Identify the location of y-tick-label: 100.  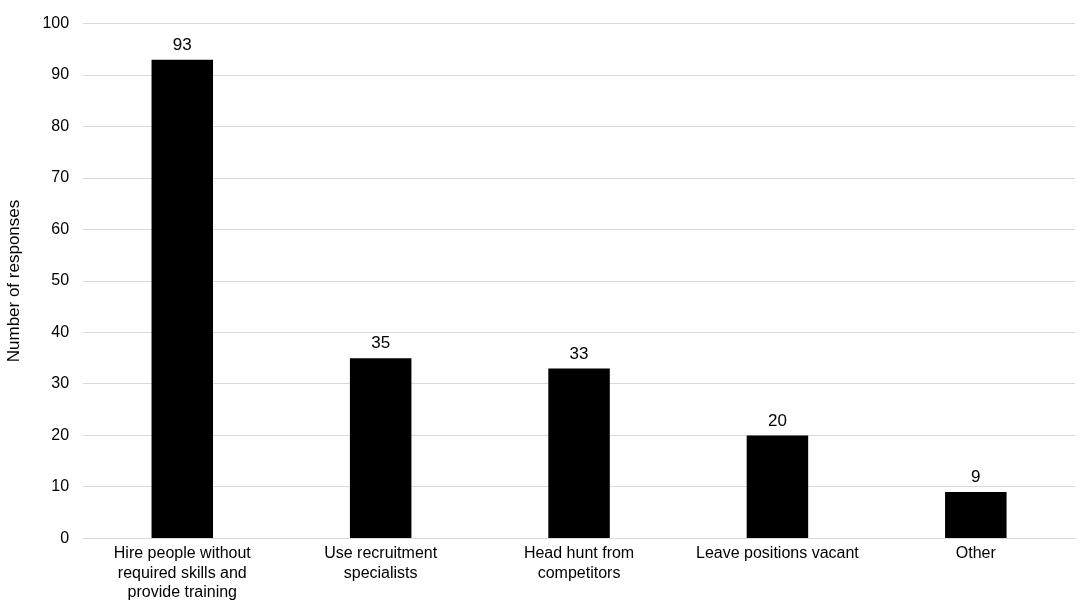
(56, 23).